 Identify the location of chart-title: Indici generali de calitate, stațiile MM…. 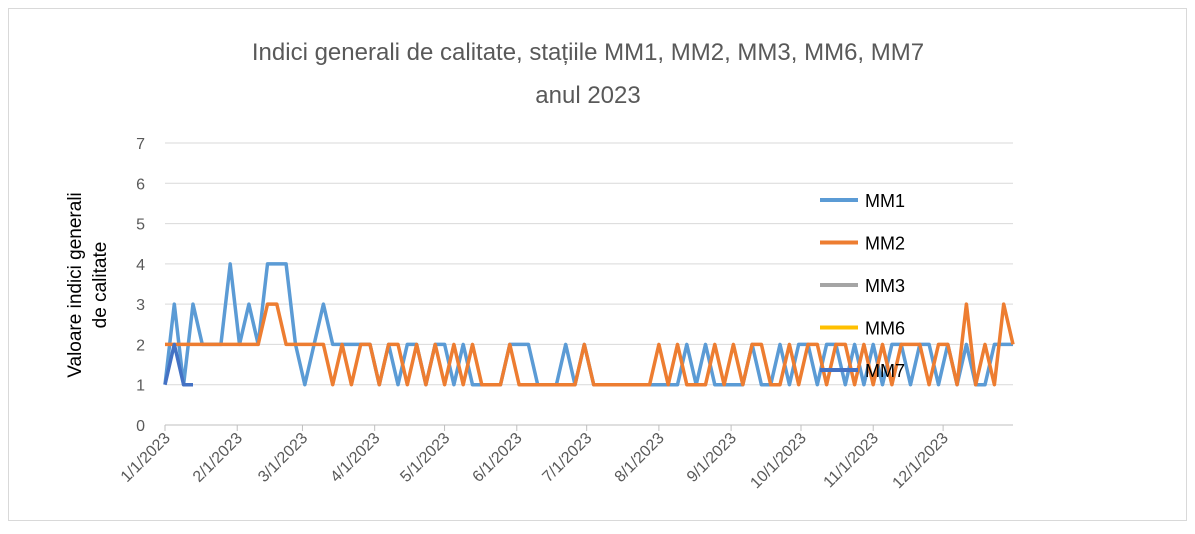
(588, 52).